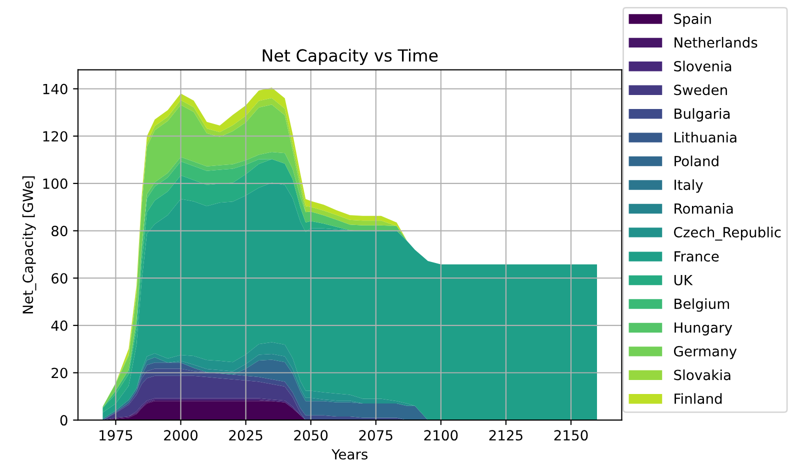 This screenshot has height=472, width=791. Describe the element at coordinates (716, 42) in the screenshot. I see `legend-label: Netherlands` at that location.